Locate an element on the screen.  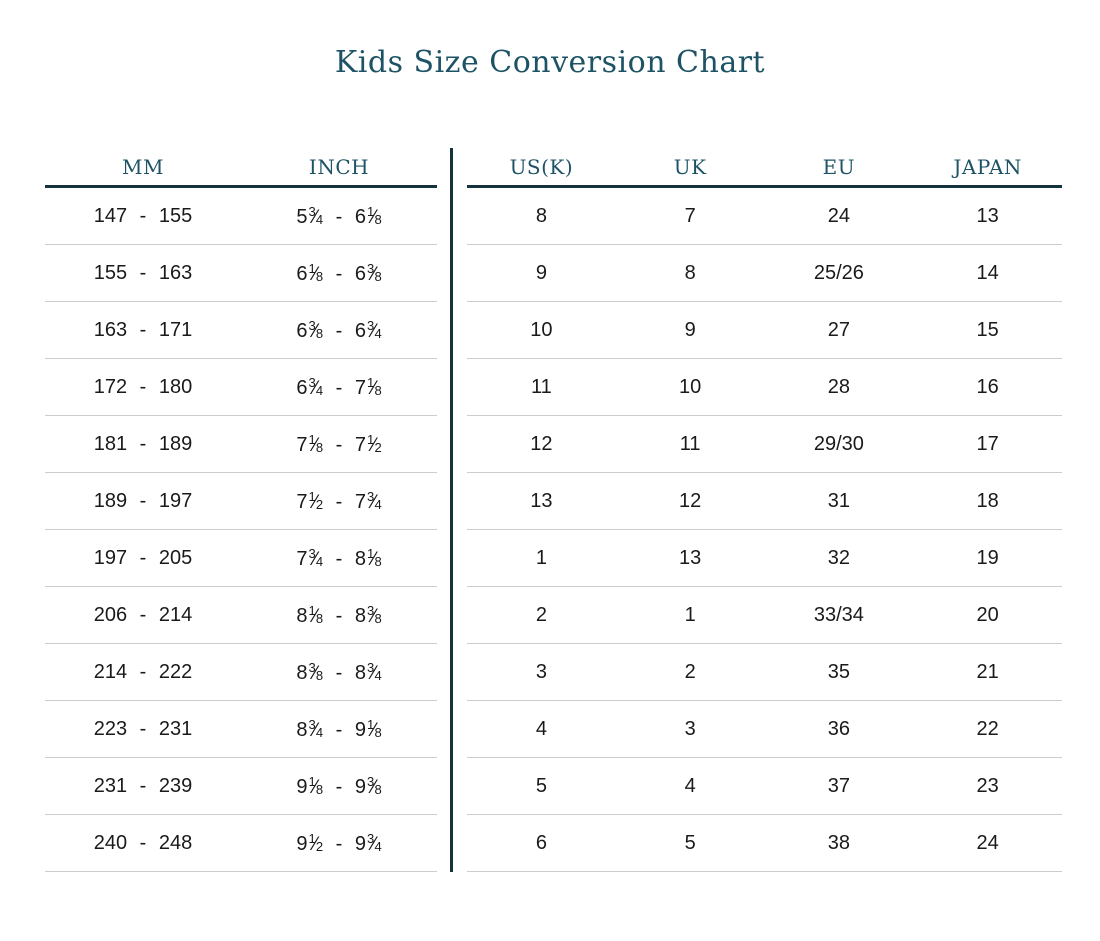
cell-eu: 37 is located at coordinates (839, 786).